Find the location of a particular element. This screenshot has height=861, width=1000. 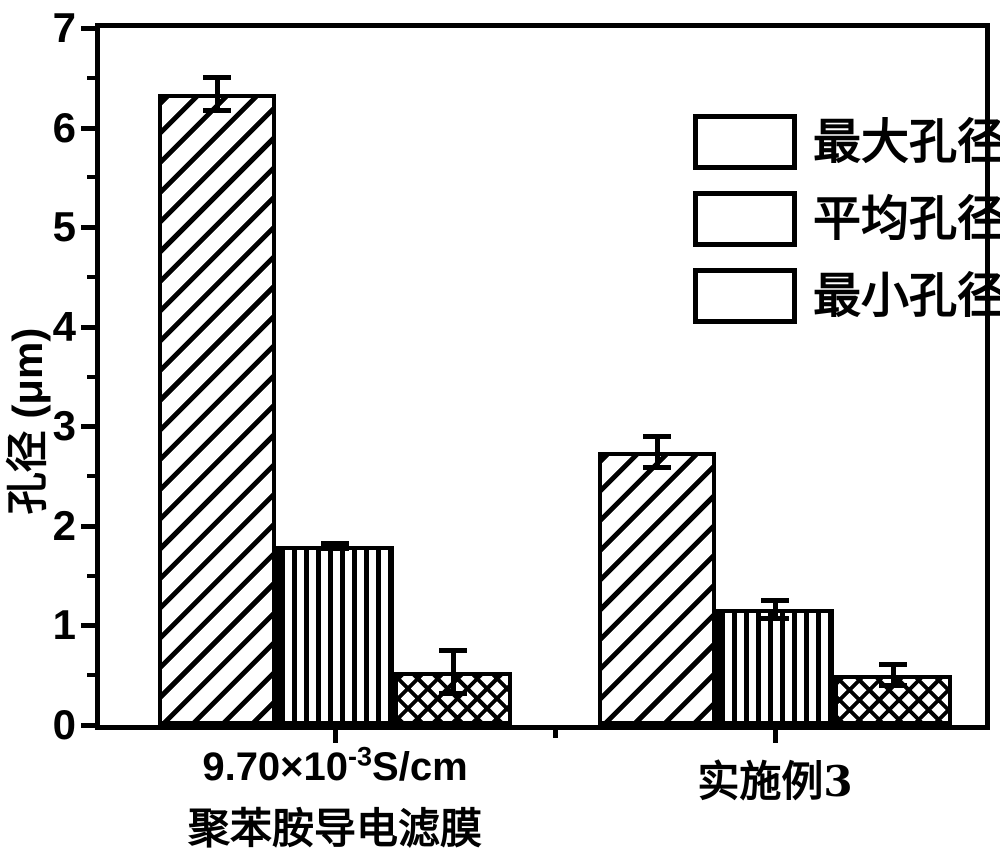

y-tick-label: 6 is located at coordinates (64, 127).